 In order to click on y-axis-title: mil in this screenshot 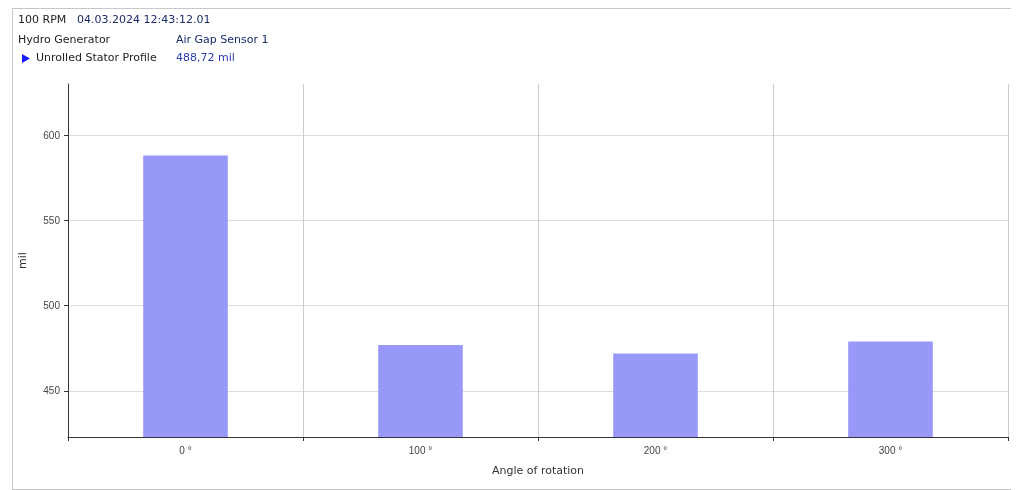, I will do `click(22, 260)`.